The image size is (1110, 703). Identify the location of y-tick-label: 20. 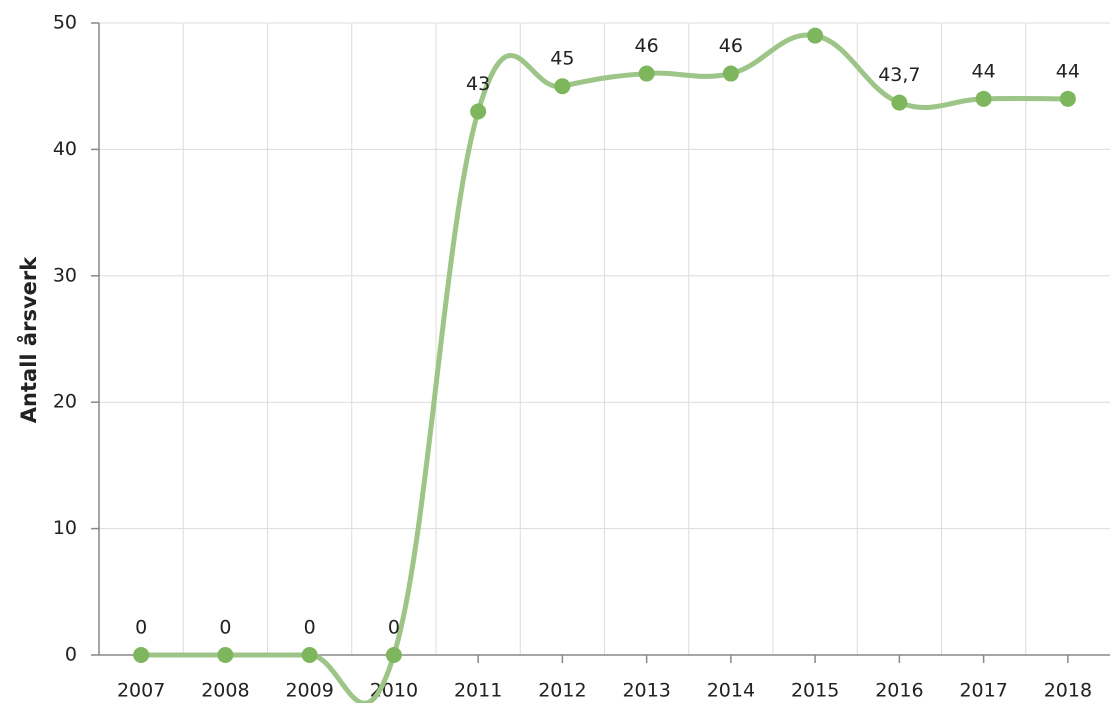
(65, 402).